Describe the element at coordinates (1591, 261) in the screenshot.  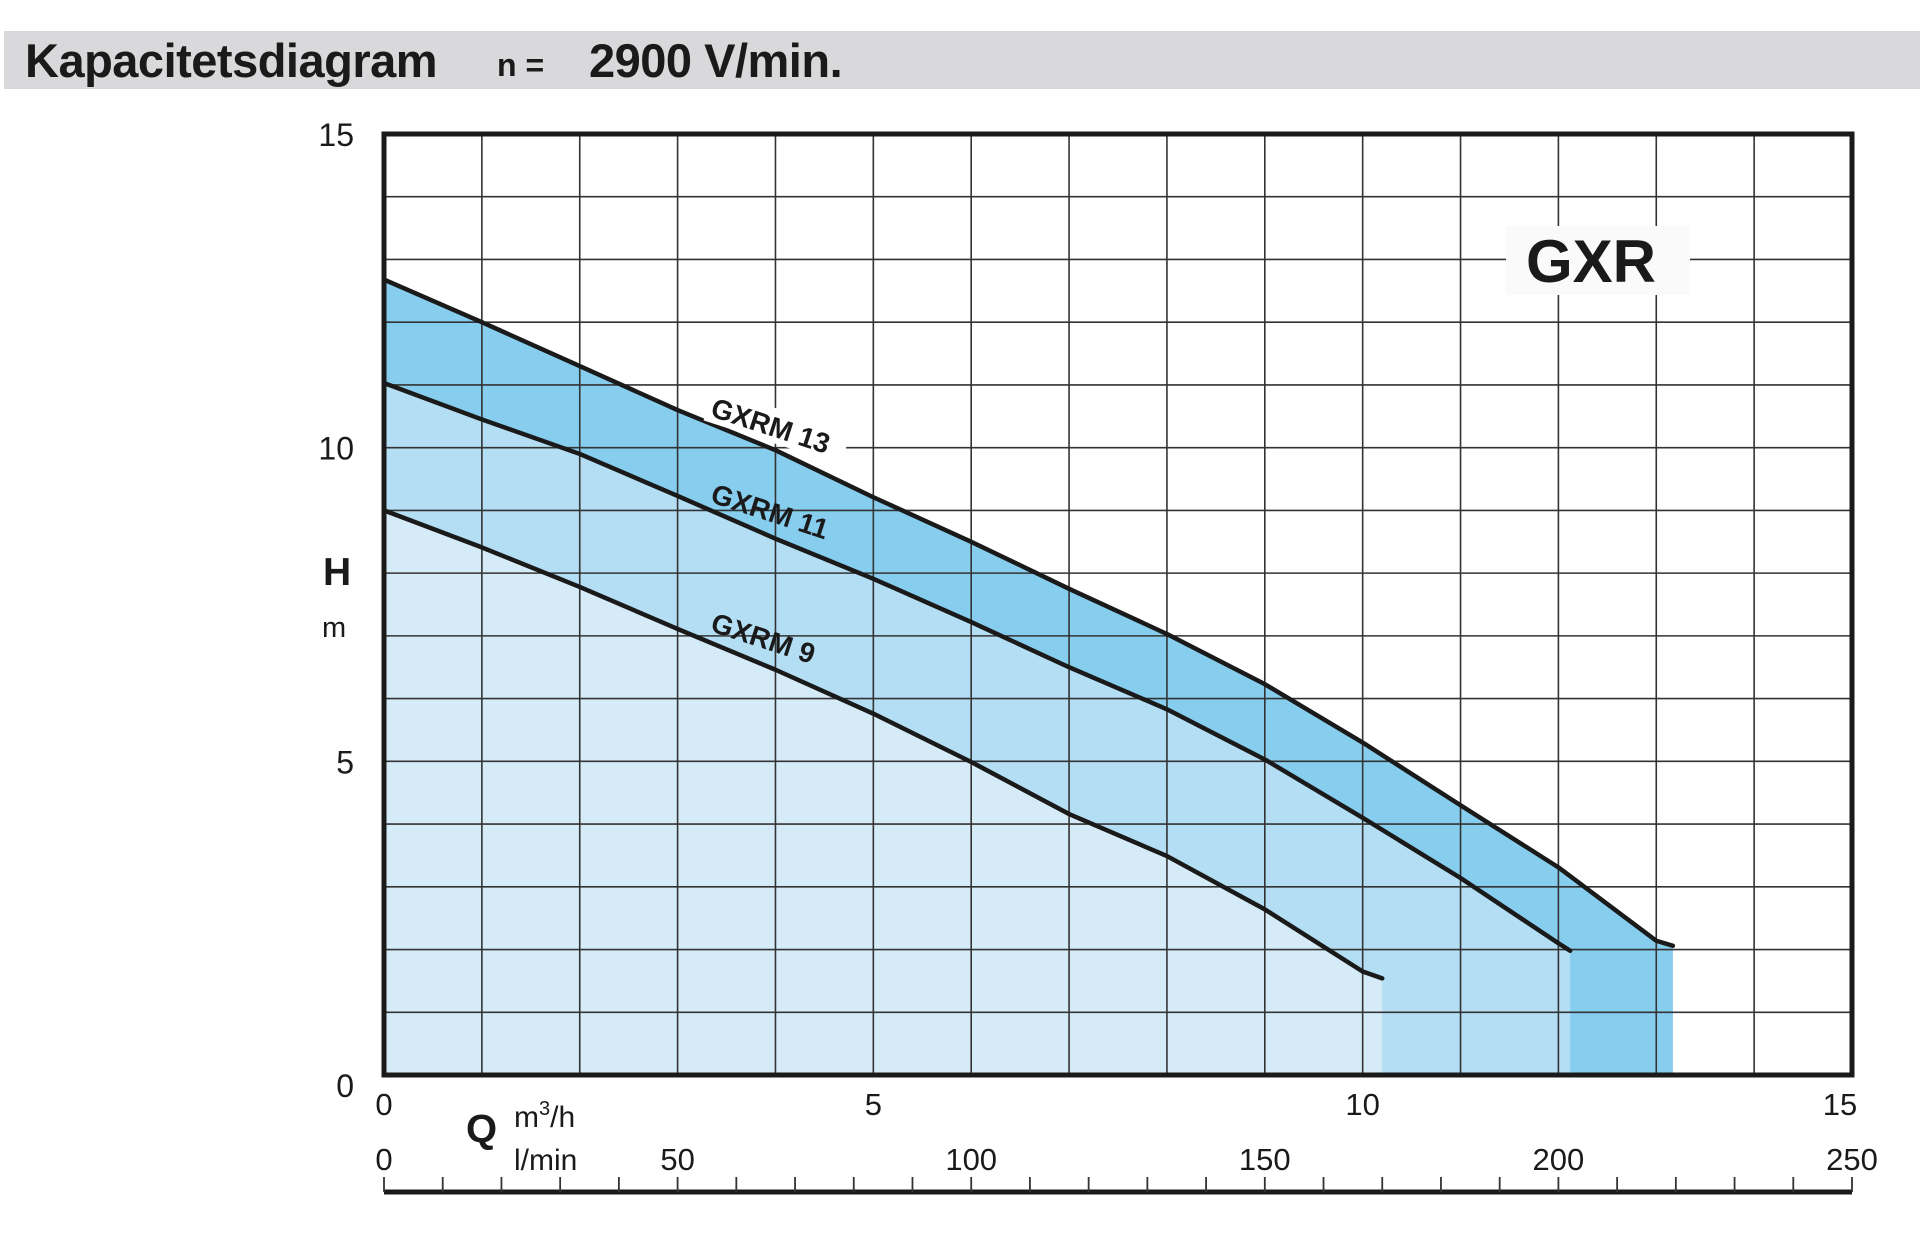
I see `model-label: GXR` at that location.